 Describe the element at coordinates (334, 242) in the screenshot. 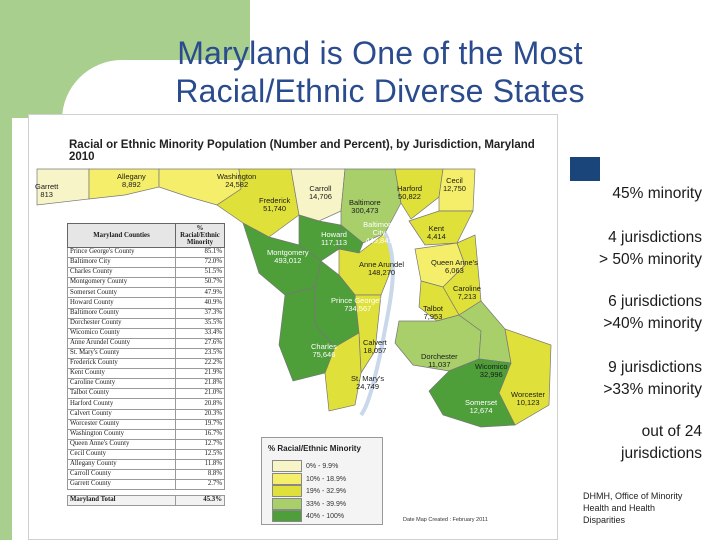

I see `county-value: 117,113` at that location.